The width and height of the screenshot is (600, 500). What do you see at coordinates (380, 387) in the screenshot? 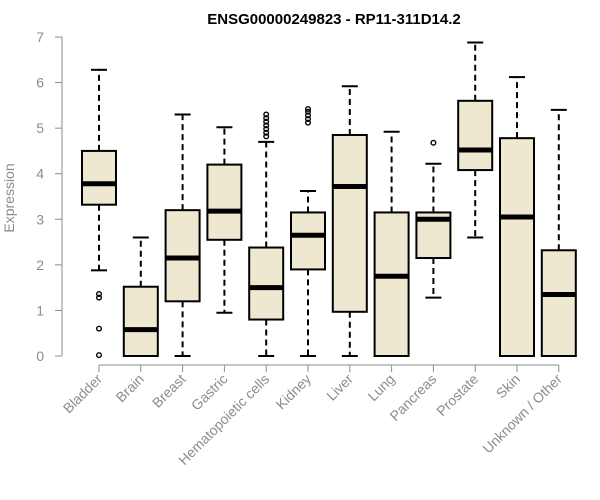
I see `x-tick-label: Lung` at bounding box center [380, 387].